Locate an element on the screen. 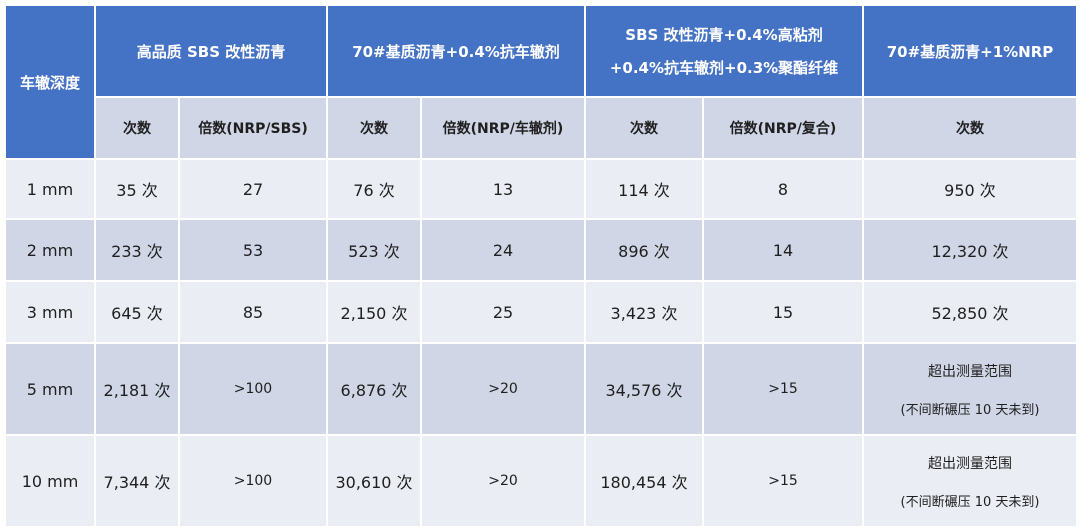 The height and width of the screenshot is (528, 1080). depth-header: 车辙深度 is located at coordinates (50, 82).